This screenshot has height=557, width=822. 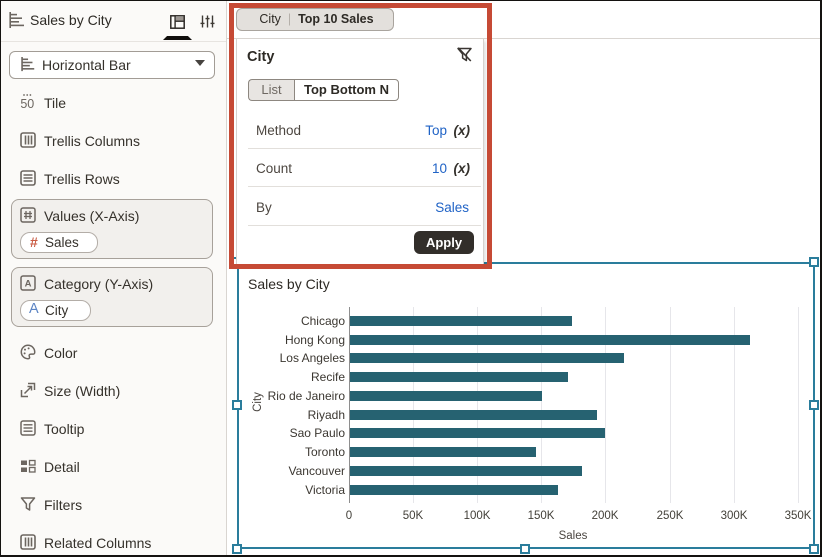 I want to click on svg-text: A, so click(x=28, y=284).